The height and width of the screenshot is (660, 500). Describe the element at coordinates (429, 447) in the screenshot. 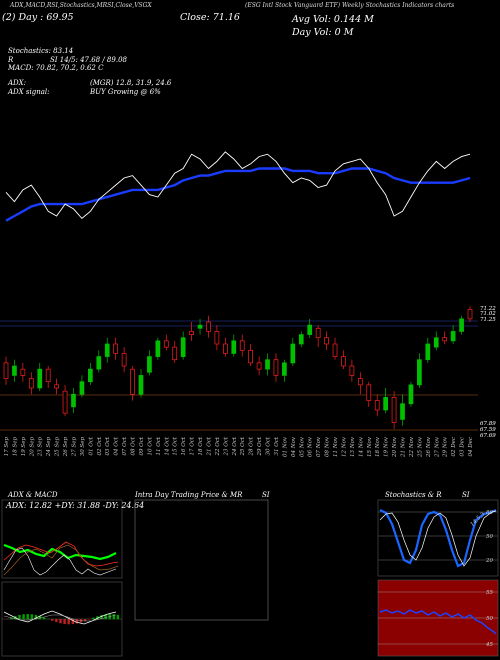

I see `date-label: 26 Nov` at that location.